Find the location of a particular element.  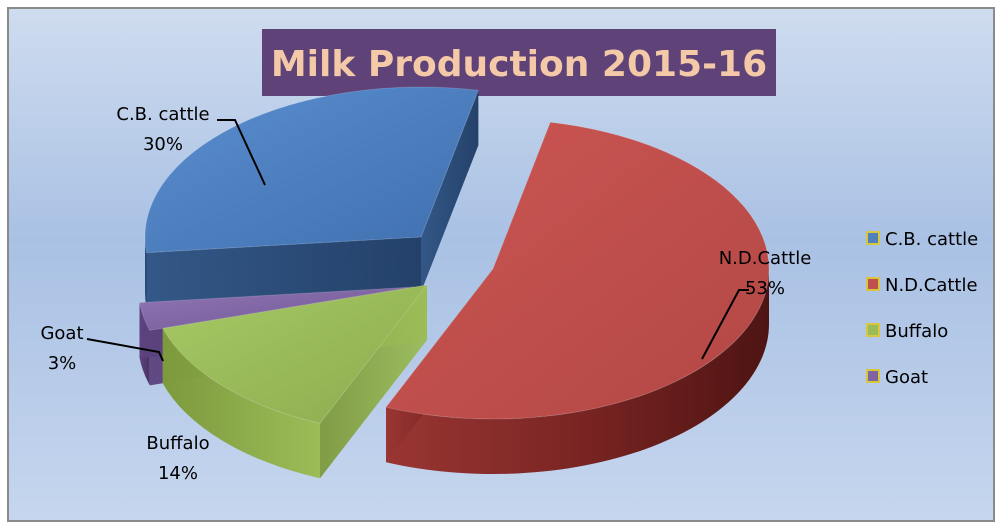

legend-label-0: C.B. cattle is located at coordinates (931, 239).